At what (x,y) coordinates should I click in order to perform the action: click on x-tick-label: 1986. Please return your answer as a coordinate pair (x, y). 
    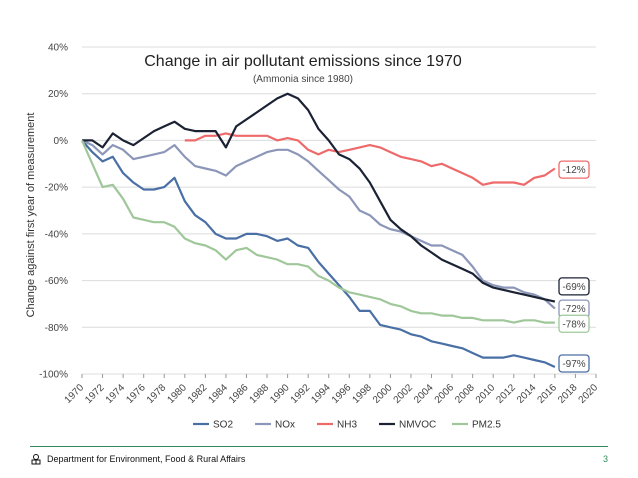
    Looking at the image, I should click on (239, 394).